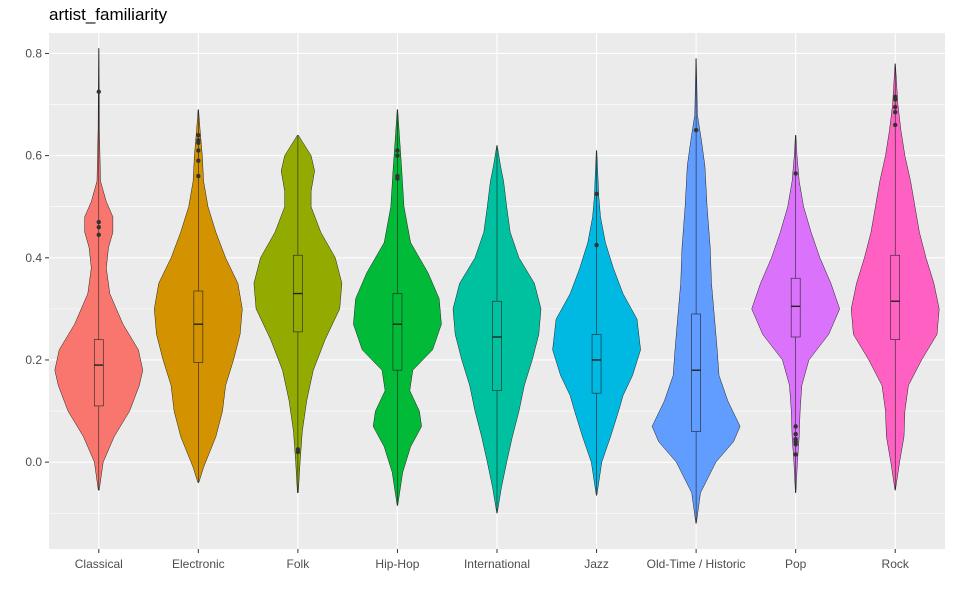 Image resolution: width=953 pixels, height=596 pixels. Describe the element at coordinates (596, 323) in the screenshot. I see `violin-group-jazz` at that location.